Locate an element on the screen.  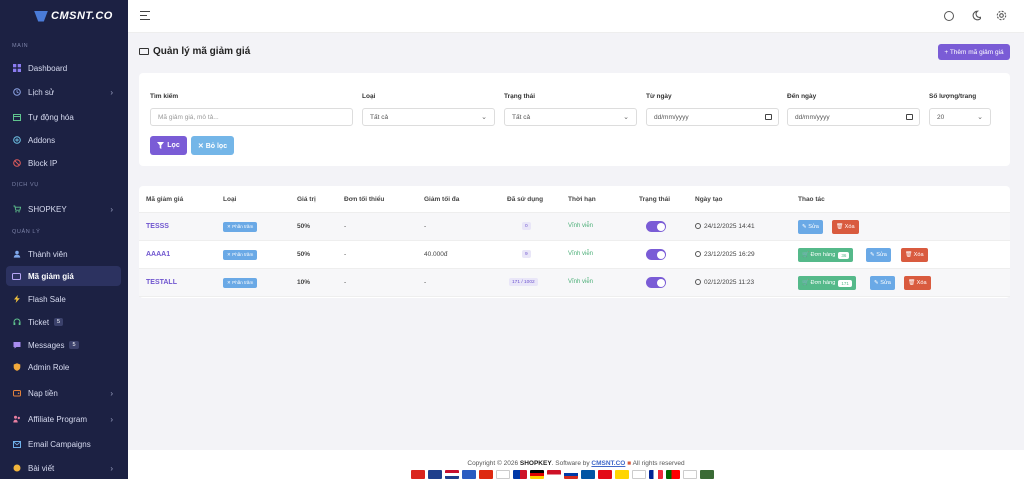
created-date: 02/12/2025 11:23 is located at coordinates (724, 282).